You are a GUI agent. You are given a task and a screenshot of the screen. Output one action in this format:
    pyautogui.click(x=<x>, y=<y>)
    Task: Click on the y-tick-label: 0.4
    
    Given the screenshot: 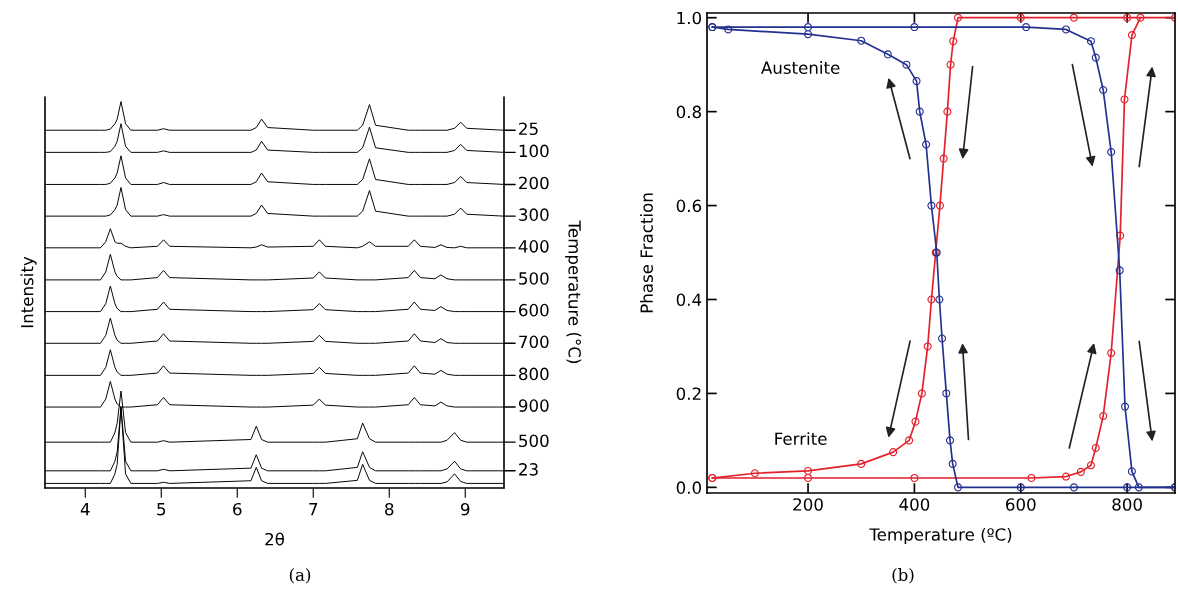 What is the action you would take?
    pyautogui.click(x=689, y=300)
    